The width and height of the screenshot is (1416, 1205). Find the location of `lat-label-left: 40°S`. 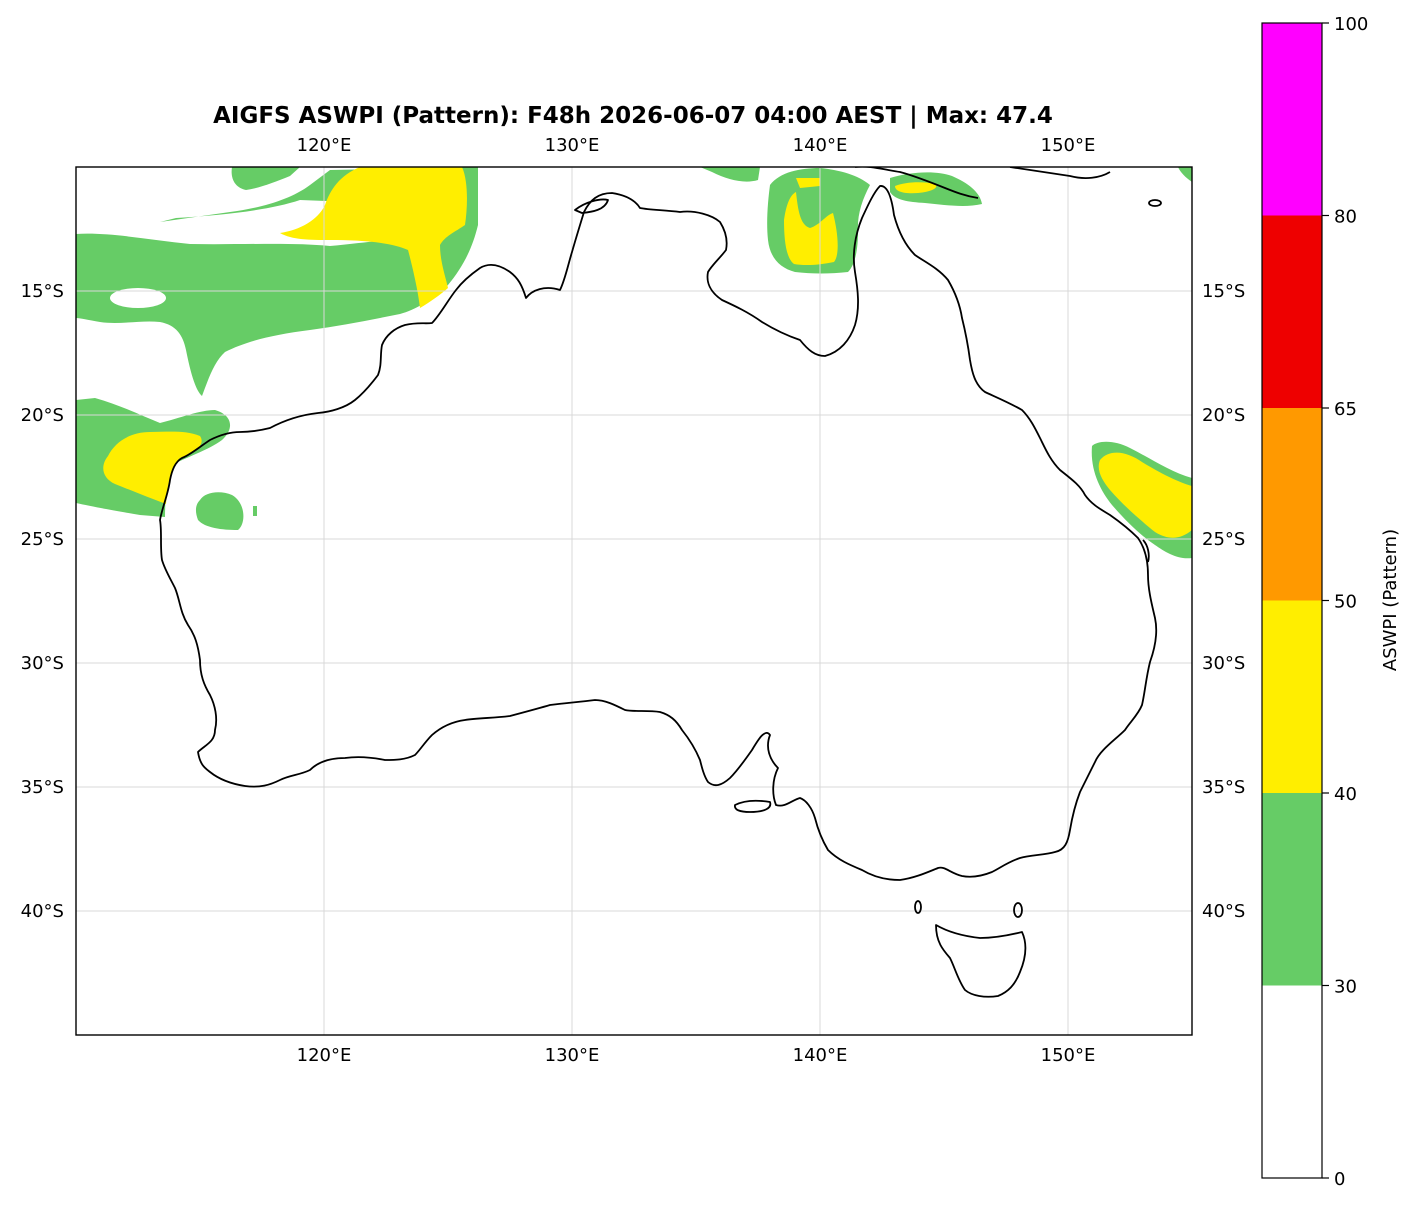

lat-label-left: 40°S is located at coordinates (42, 911).